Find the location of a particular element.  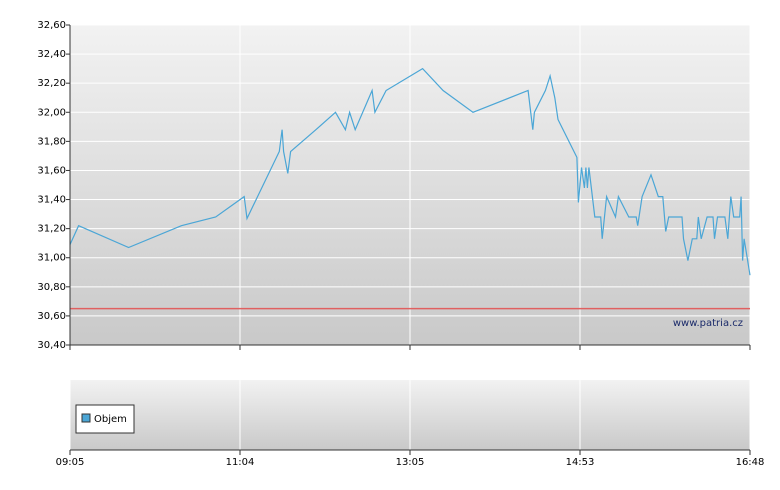

x-tick-label: 13:05 is located at coordinates (410, 462).